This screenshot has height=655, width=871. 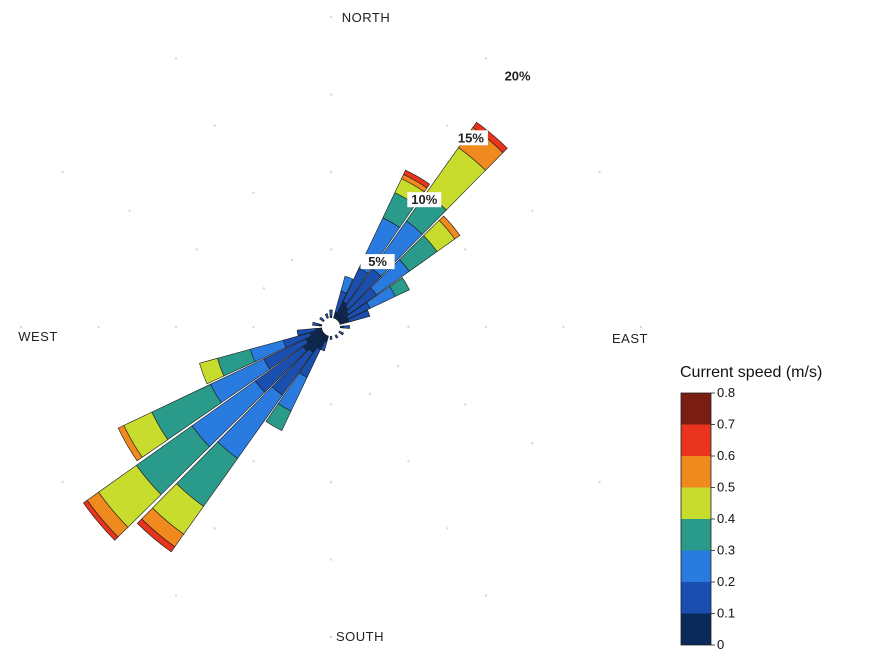 I want to click on direction-label-south: SOUTH, so click(x=360, y=636).